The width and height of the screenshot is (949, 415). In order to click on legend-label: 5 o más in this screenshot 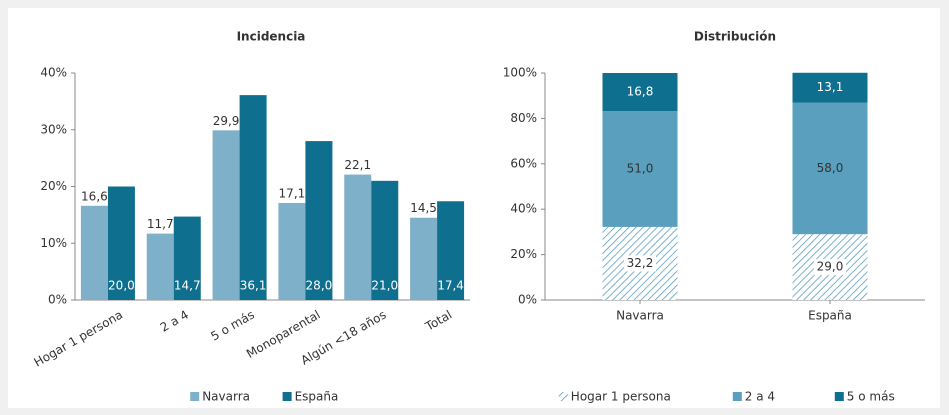, I will do `click(871, 397)`.